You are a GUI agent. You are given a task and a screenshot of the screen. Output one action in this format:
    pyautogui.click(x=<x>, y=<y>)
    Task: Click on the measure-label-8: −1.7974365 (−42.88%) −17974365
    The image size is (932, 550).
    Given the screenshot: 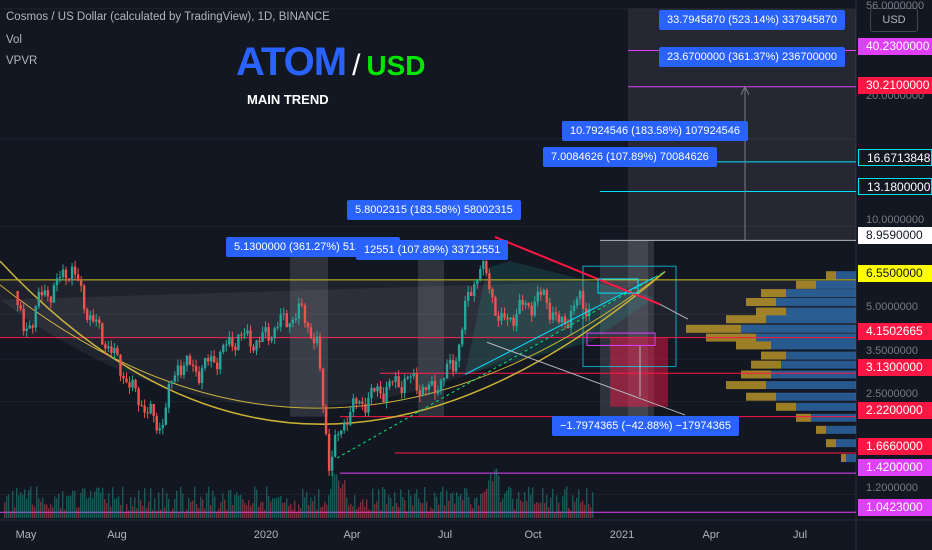 What is the action you would take?
    pyautogui.click(x=645, y=426)
    